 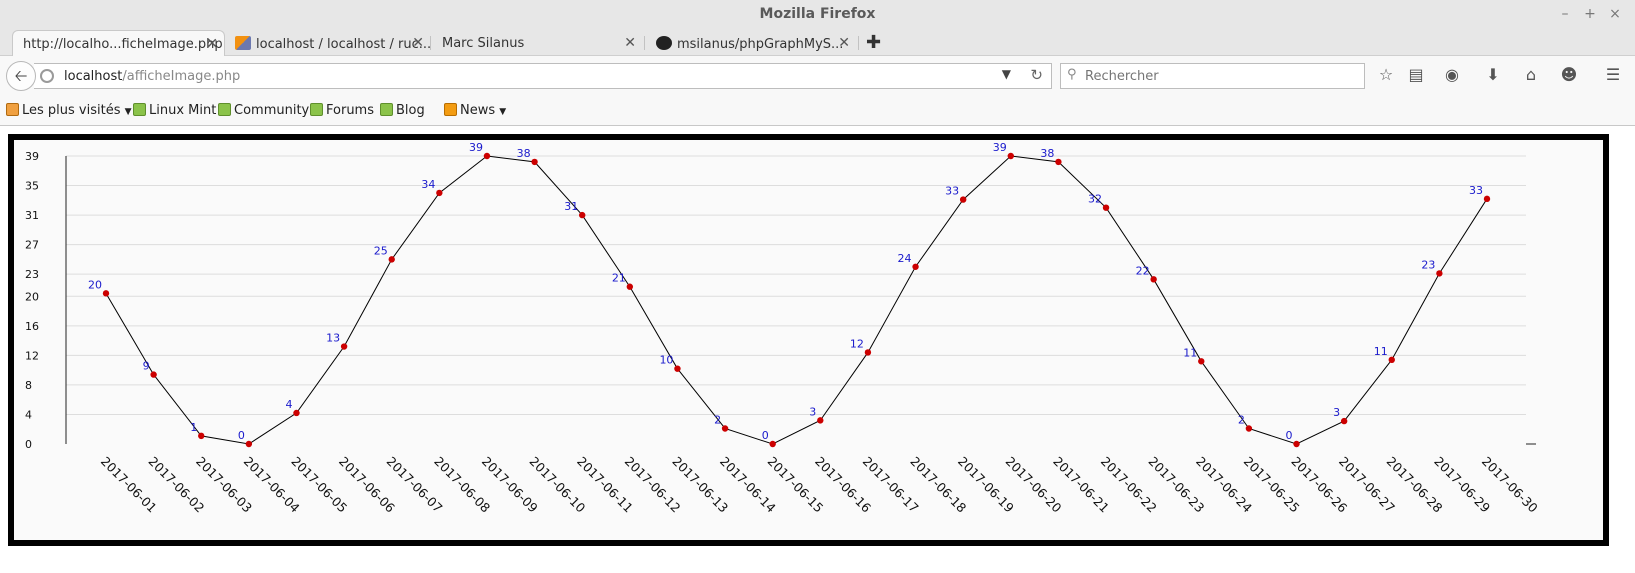 What do you see at coordinates (1095, 199) in the screenshot?
I see `data-label: 32` at bounding box center [1095, 199].